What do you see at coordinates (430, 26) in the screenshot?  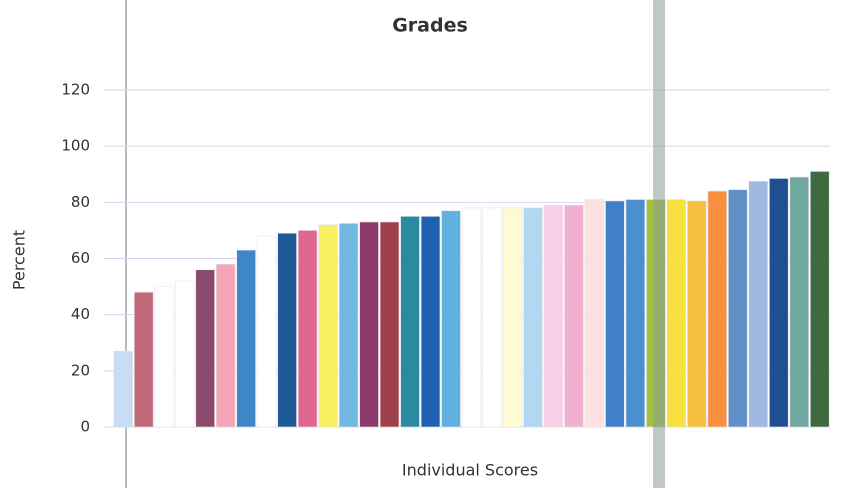 I see `chart-title: Grades` at bounding box center [430, 26].